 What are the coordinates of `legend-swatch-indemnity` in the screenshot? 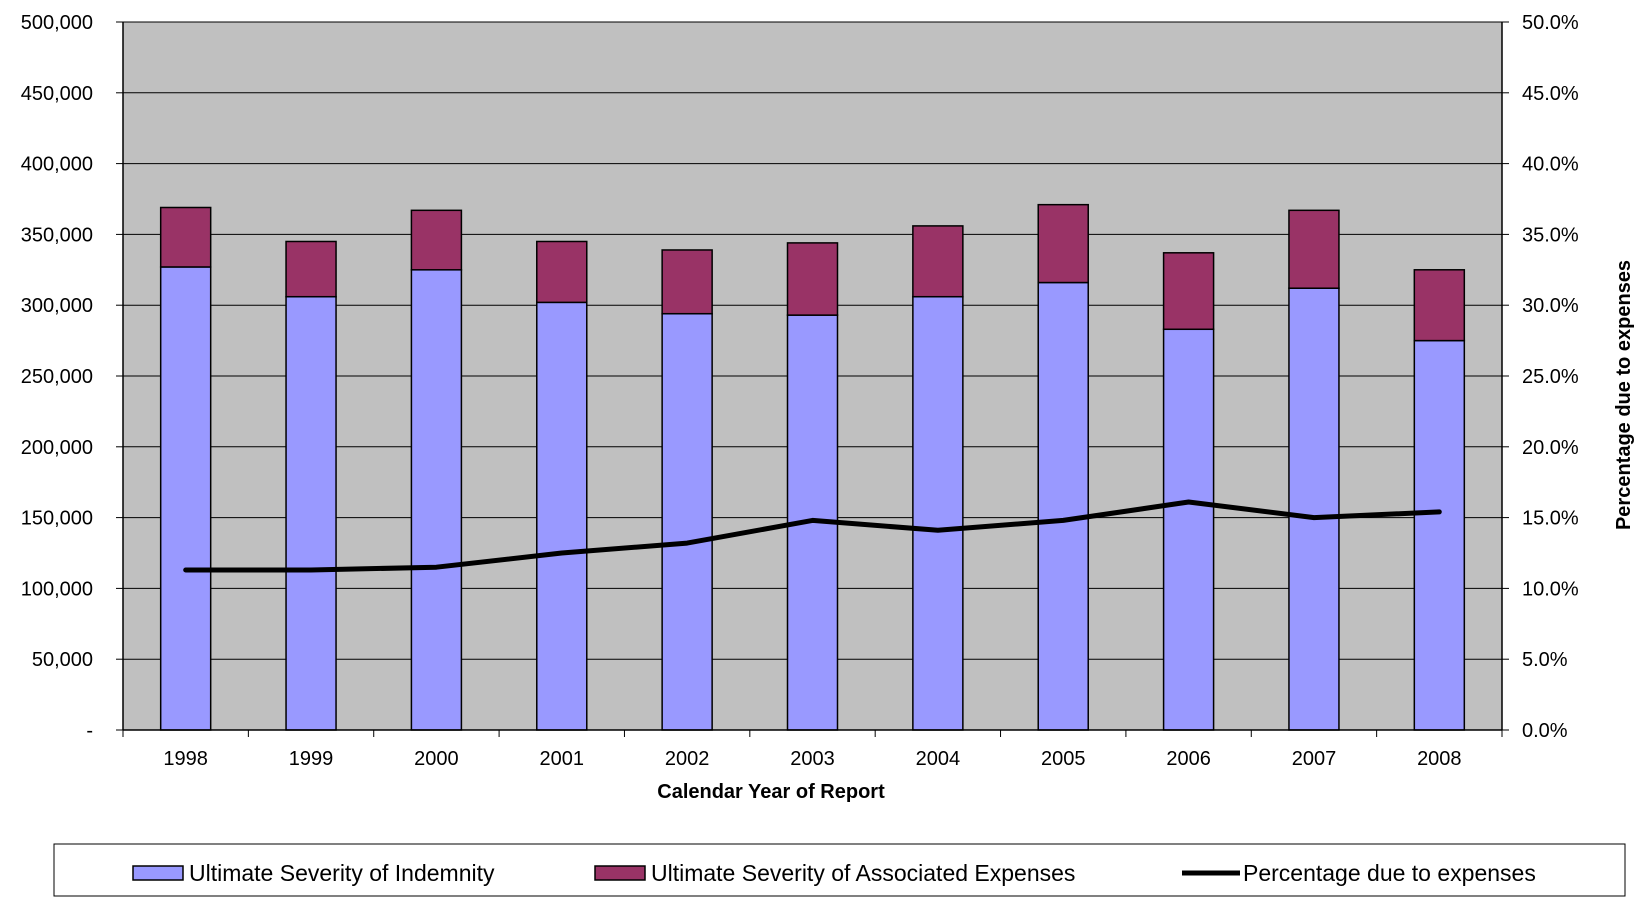 It's located at (158, 873).